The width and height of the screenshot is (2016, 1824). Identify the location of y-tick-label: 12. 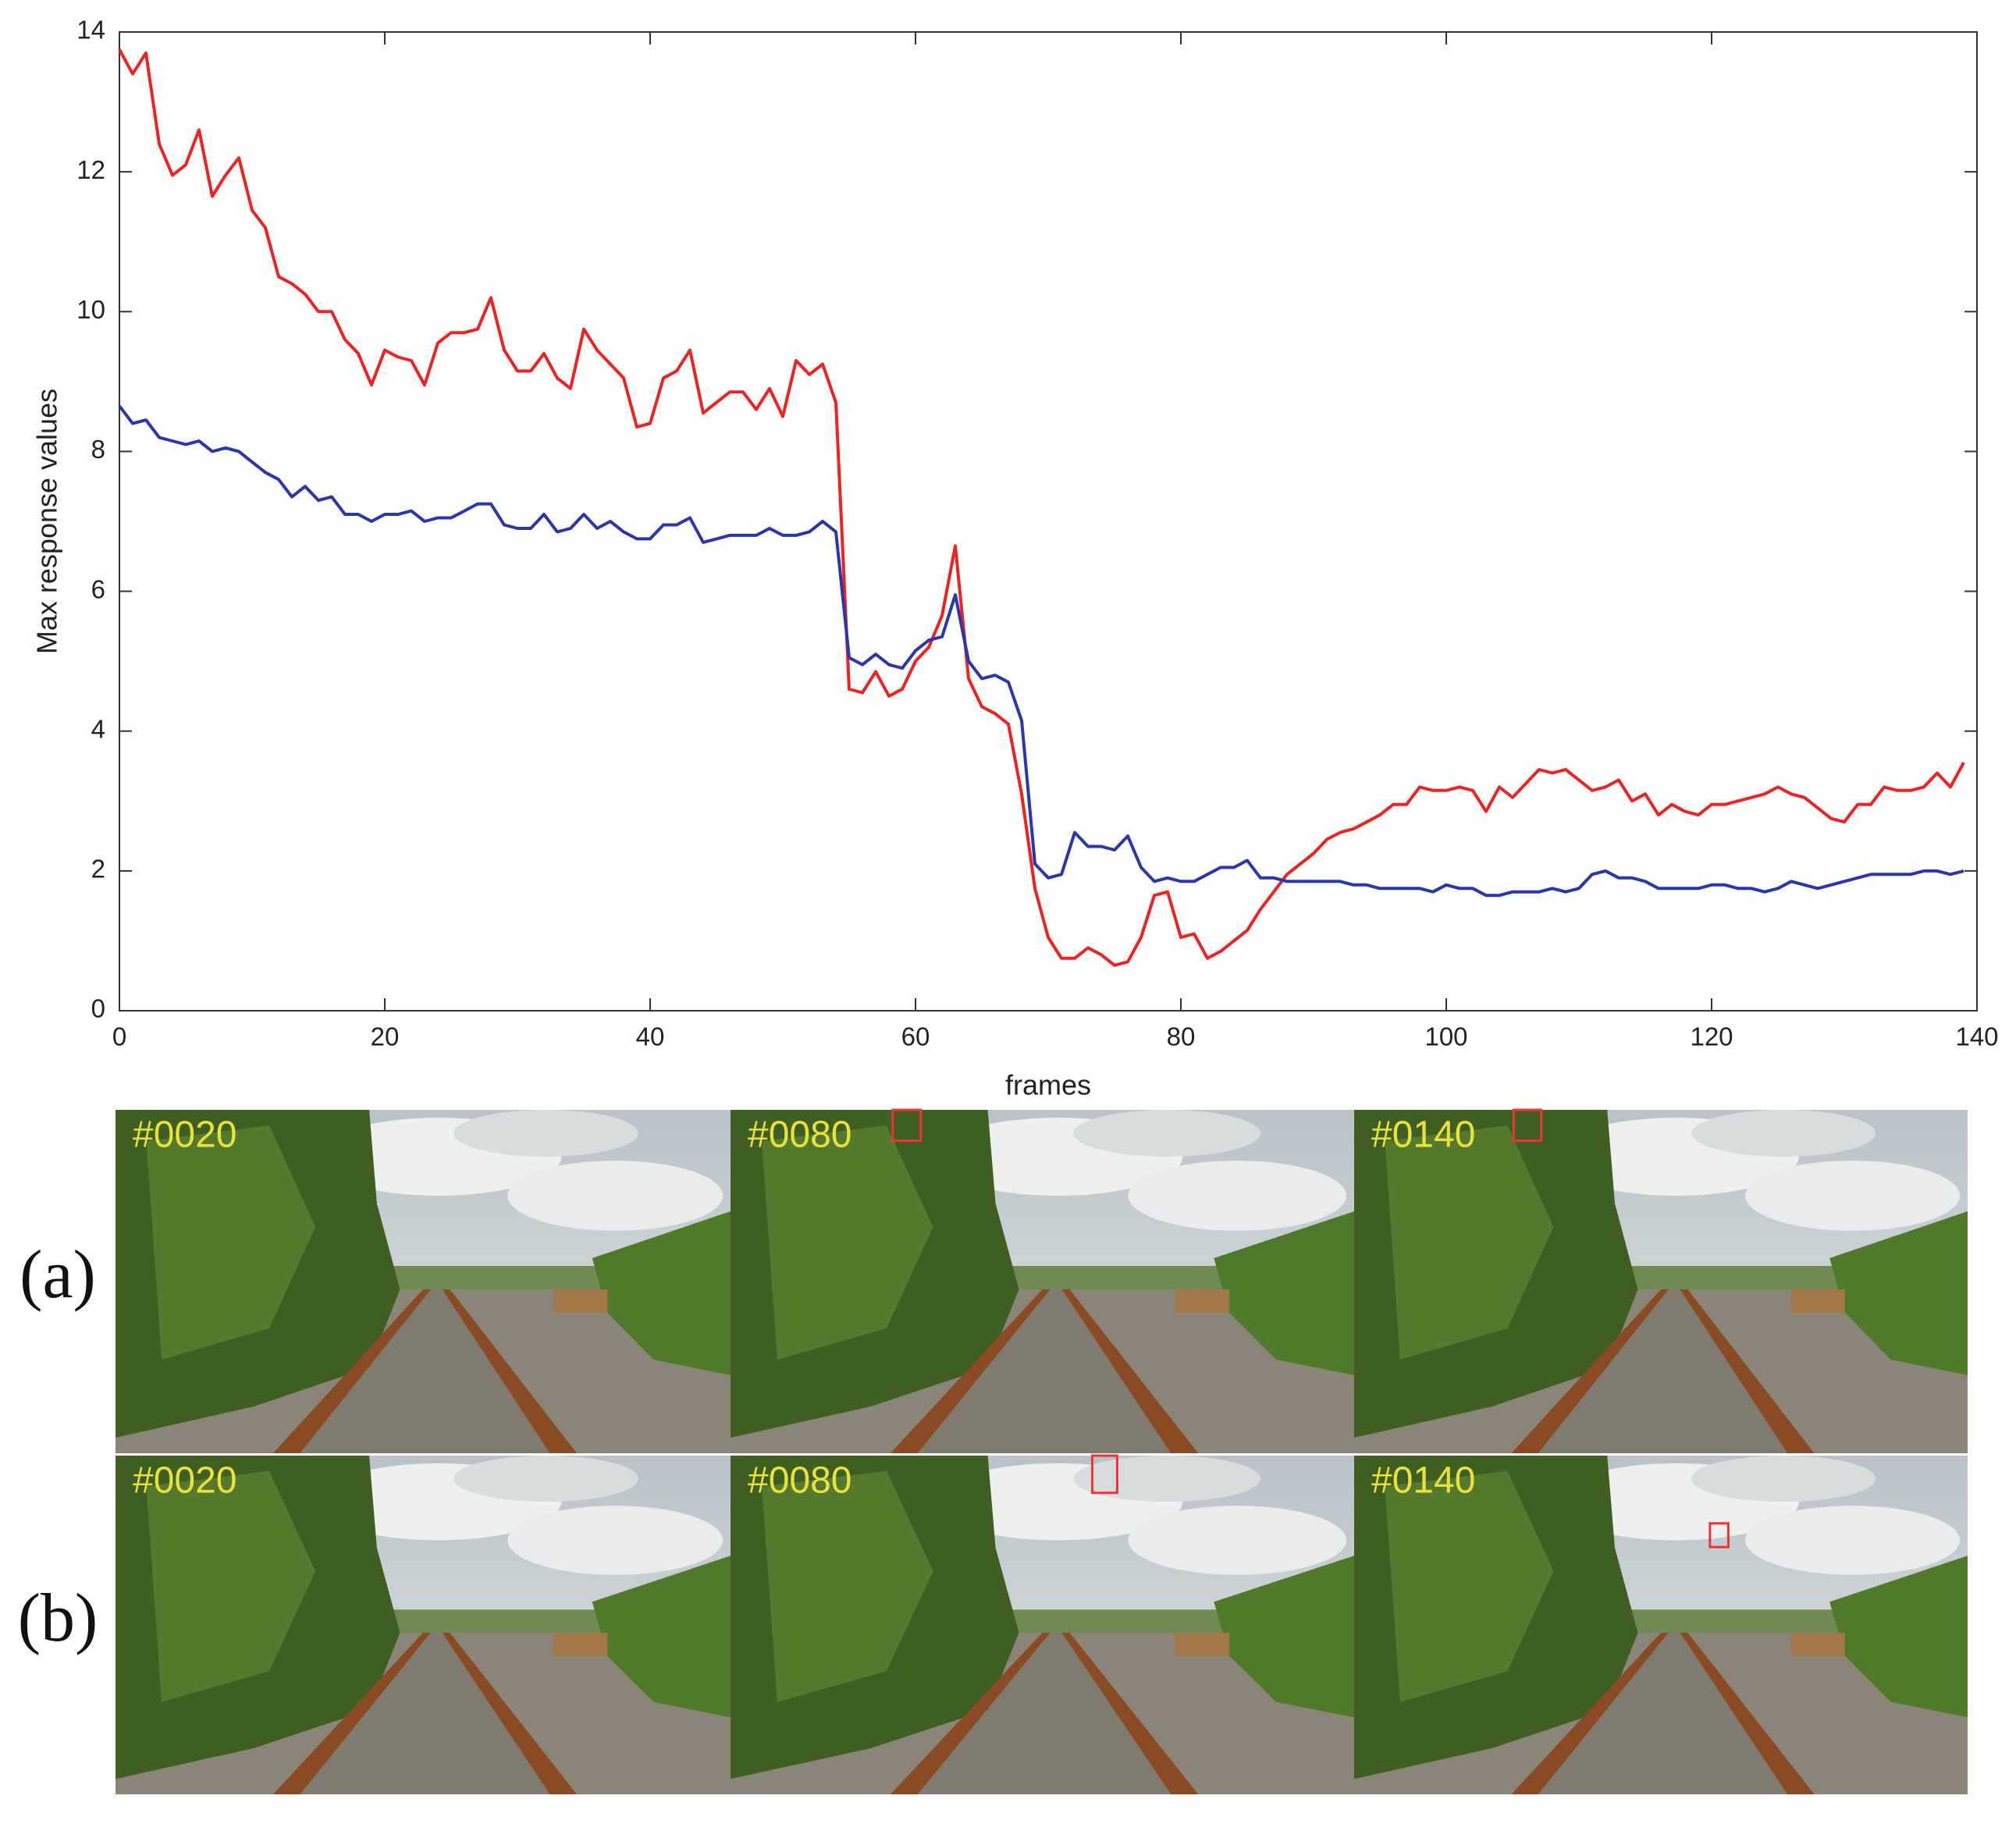
(90, 169).